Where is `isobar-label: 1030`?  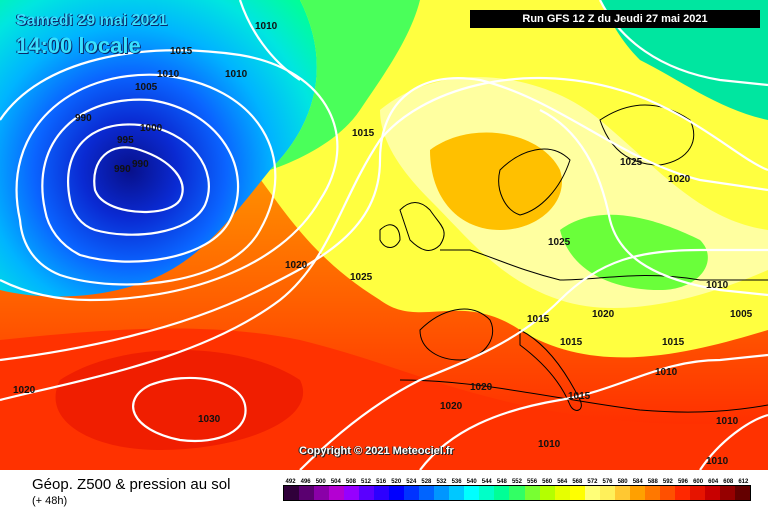
isobar-label: 1030 is located at coordinates (209, 419).